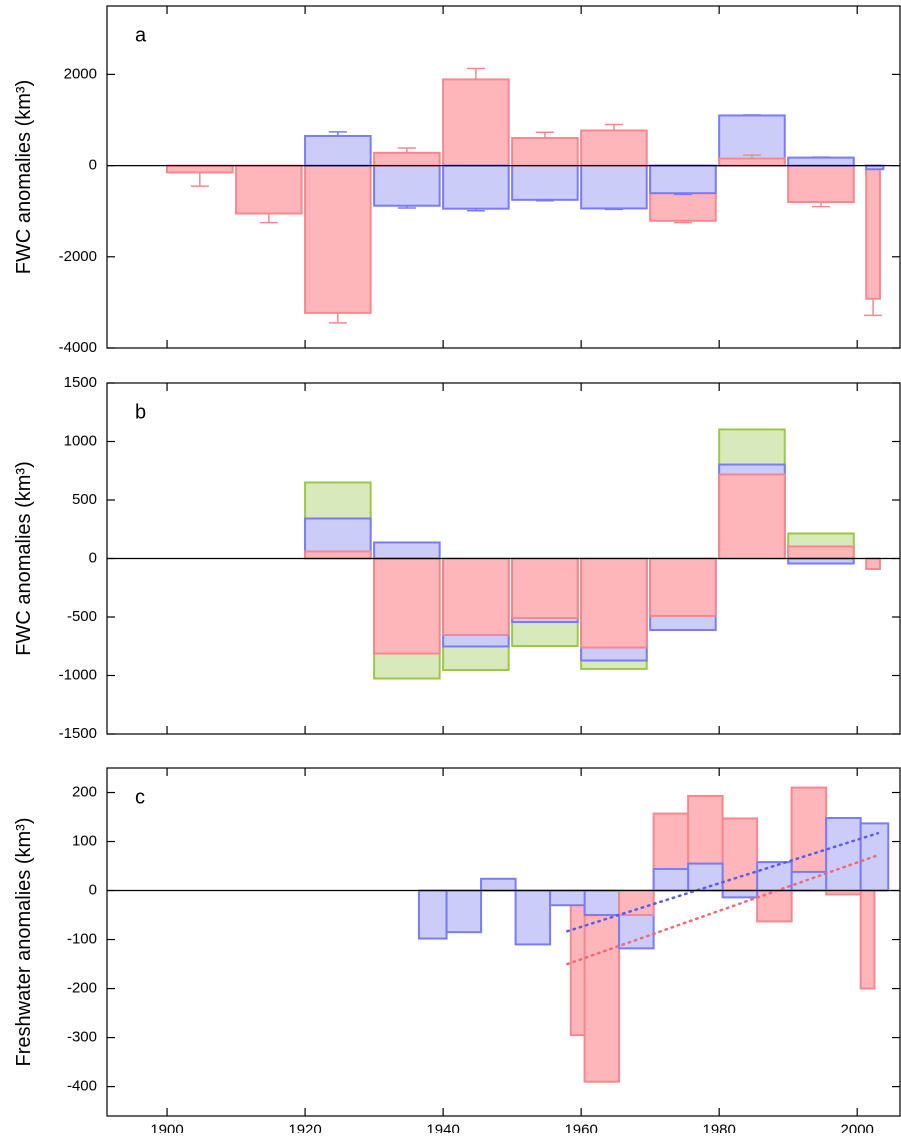 Image resolution: width=901 pixels, height=1138 pixels. What do you see at coordinates (80, 382) in the screenshot?
I see `y-tick-label: 1500` at bounding box center [80, 382].